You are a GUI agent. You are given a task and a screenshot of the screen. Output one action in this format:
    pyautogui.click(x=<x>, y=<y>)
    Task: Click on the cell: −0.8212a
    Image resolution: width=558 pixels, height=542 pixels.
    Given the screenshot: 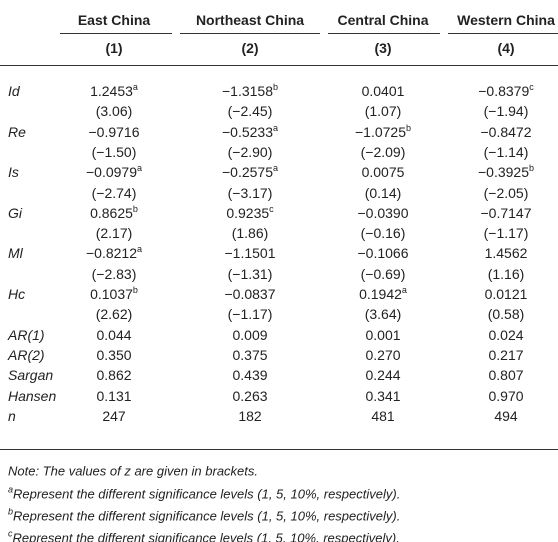 What is the action you would take?
    pyautogui.click(x=114, y=253)
    